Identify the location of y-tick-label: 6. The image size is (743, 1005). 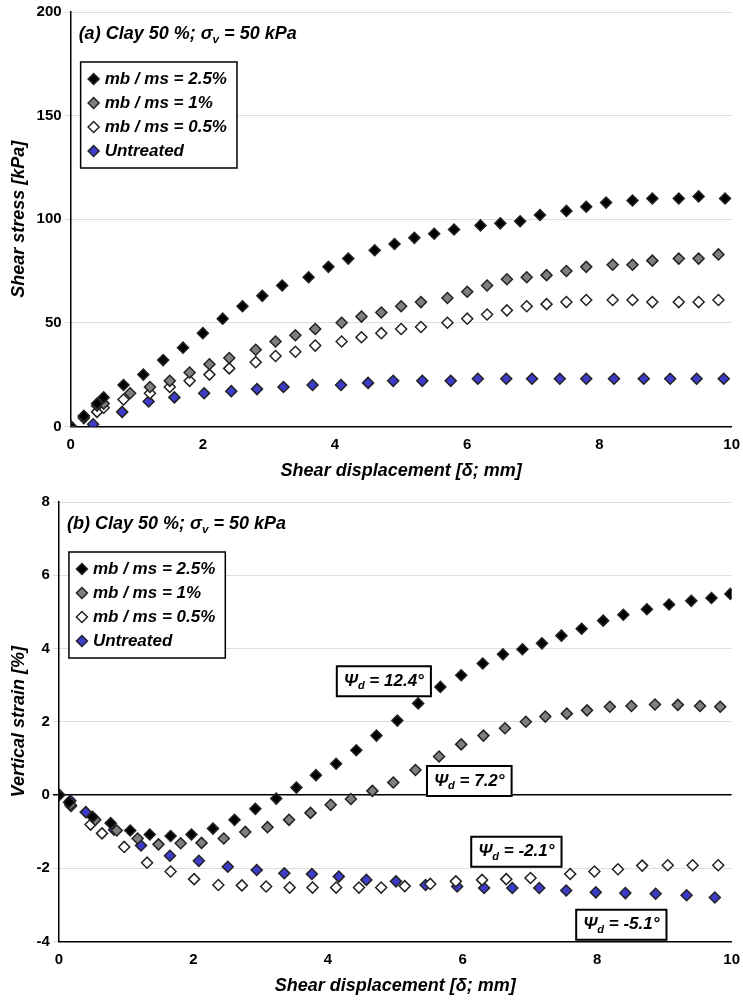
(45, 574).